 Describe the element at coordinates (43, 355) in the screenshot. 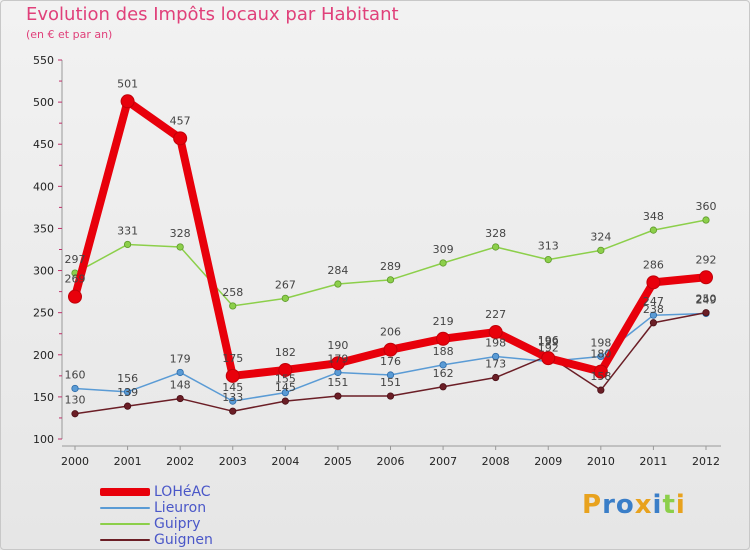

I see `y-tick-label: 200` at that location.